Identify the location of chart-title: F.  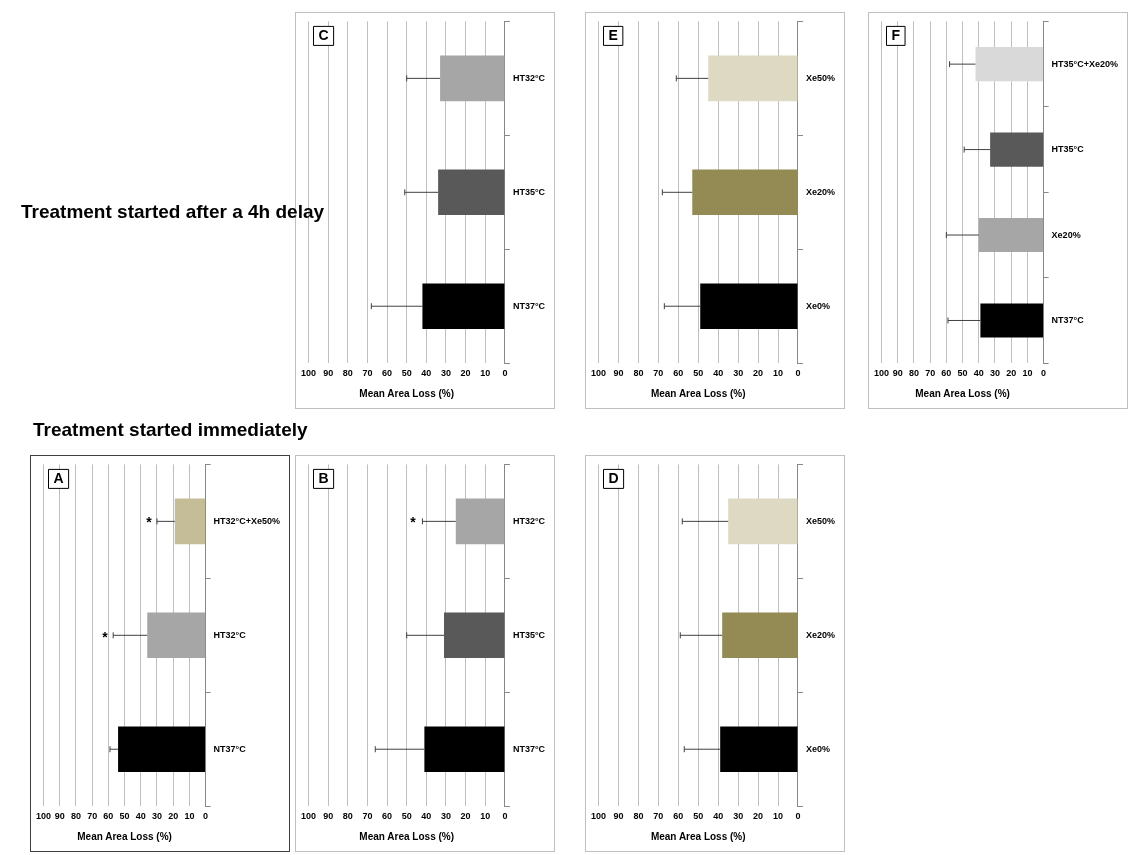
(896, 35).